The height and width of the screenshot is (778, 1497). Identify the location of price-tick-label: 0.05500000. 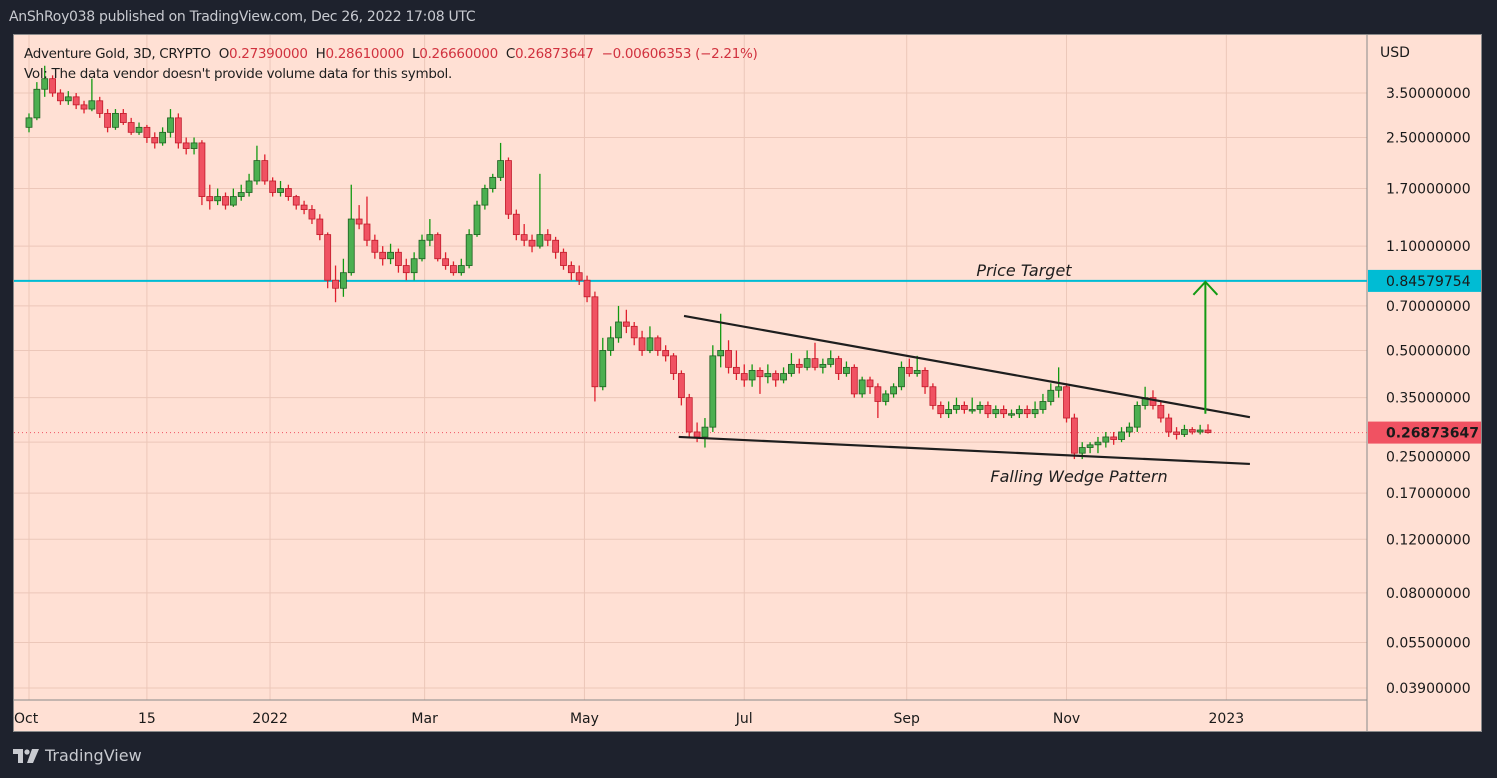
(1428, 643).